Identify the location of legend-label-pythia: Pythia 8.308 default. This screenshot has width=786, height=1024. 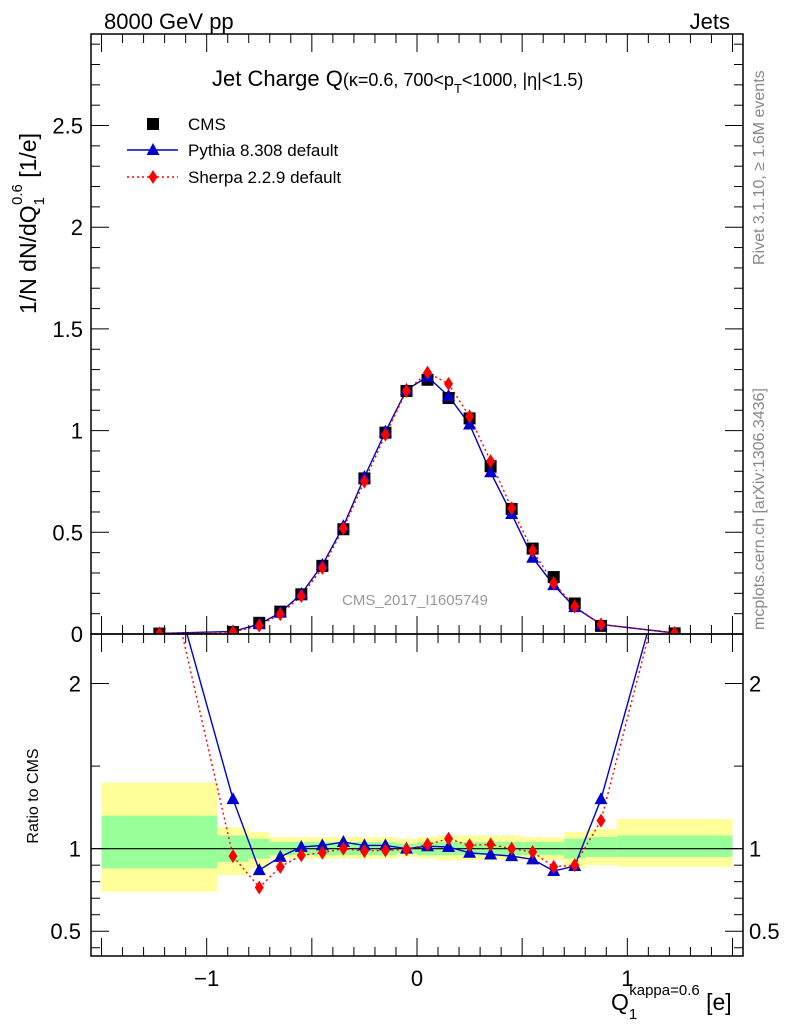
(263, 150).